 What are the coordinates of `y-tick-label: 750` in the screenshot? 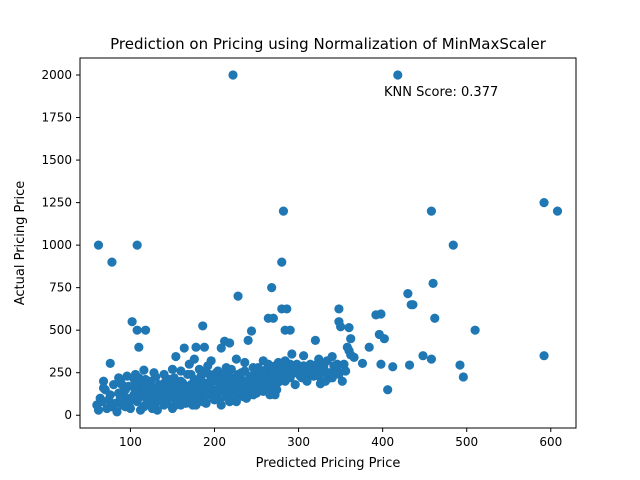 It's located at (60, 288).